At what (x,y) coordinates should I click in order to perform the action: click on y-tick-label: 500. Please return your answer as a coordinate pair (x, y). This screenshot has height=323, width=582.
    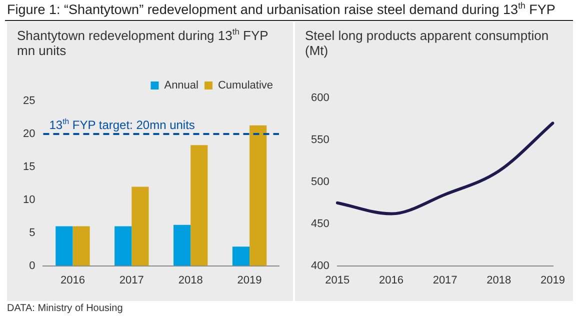
    Looking at the image, I should click on (320, 182).